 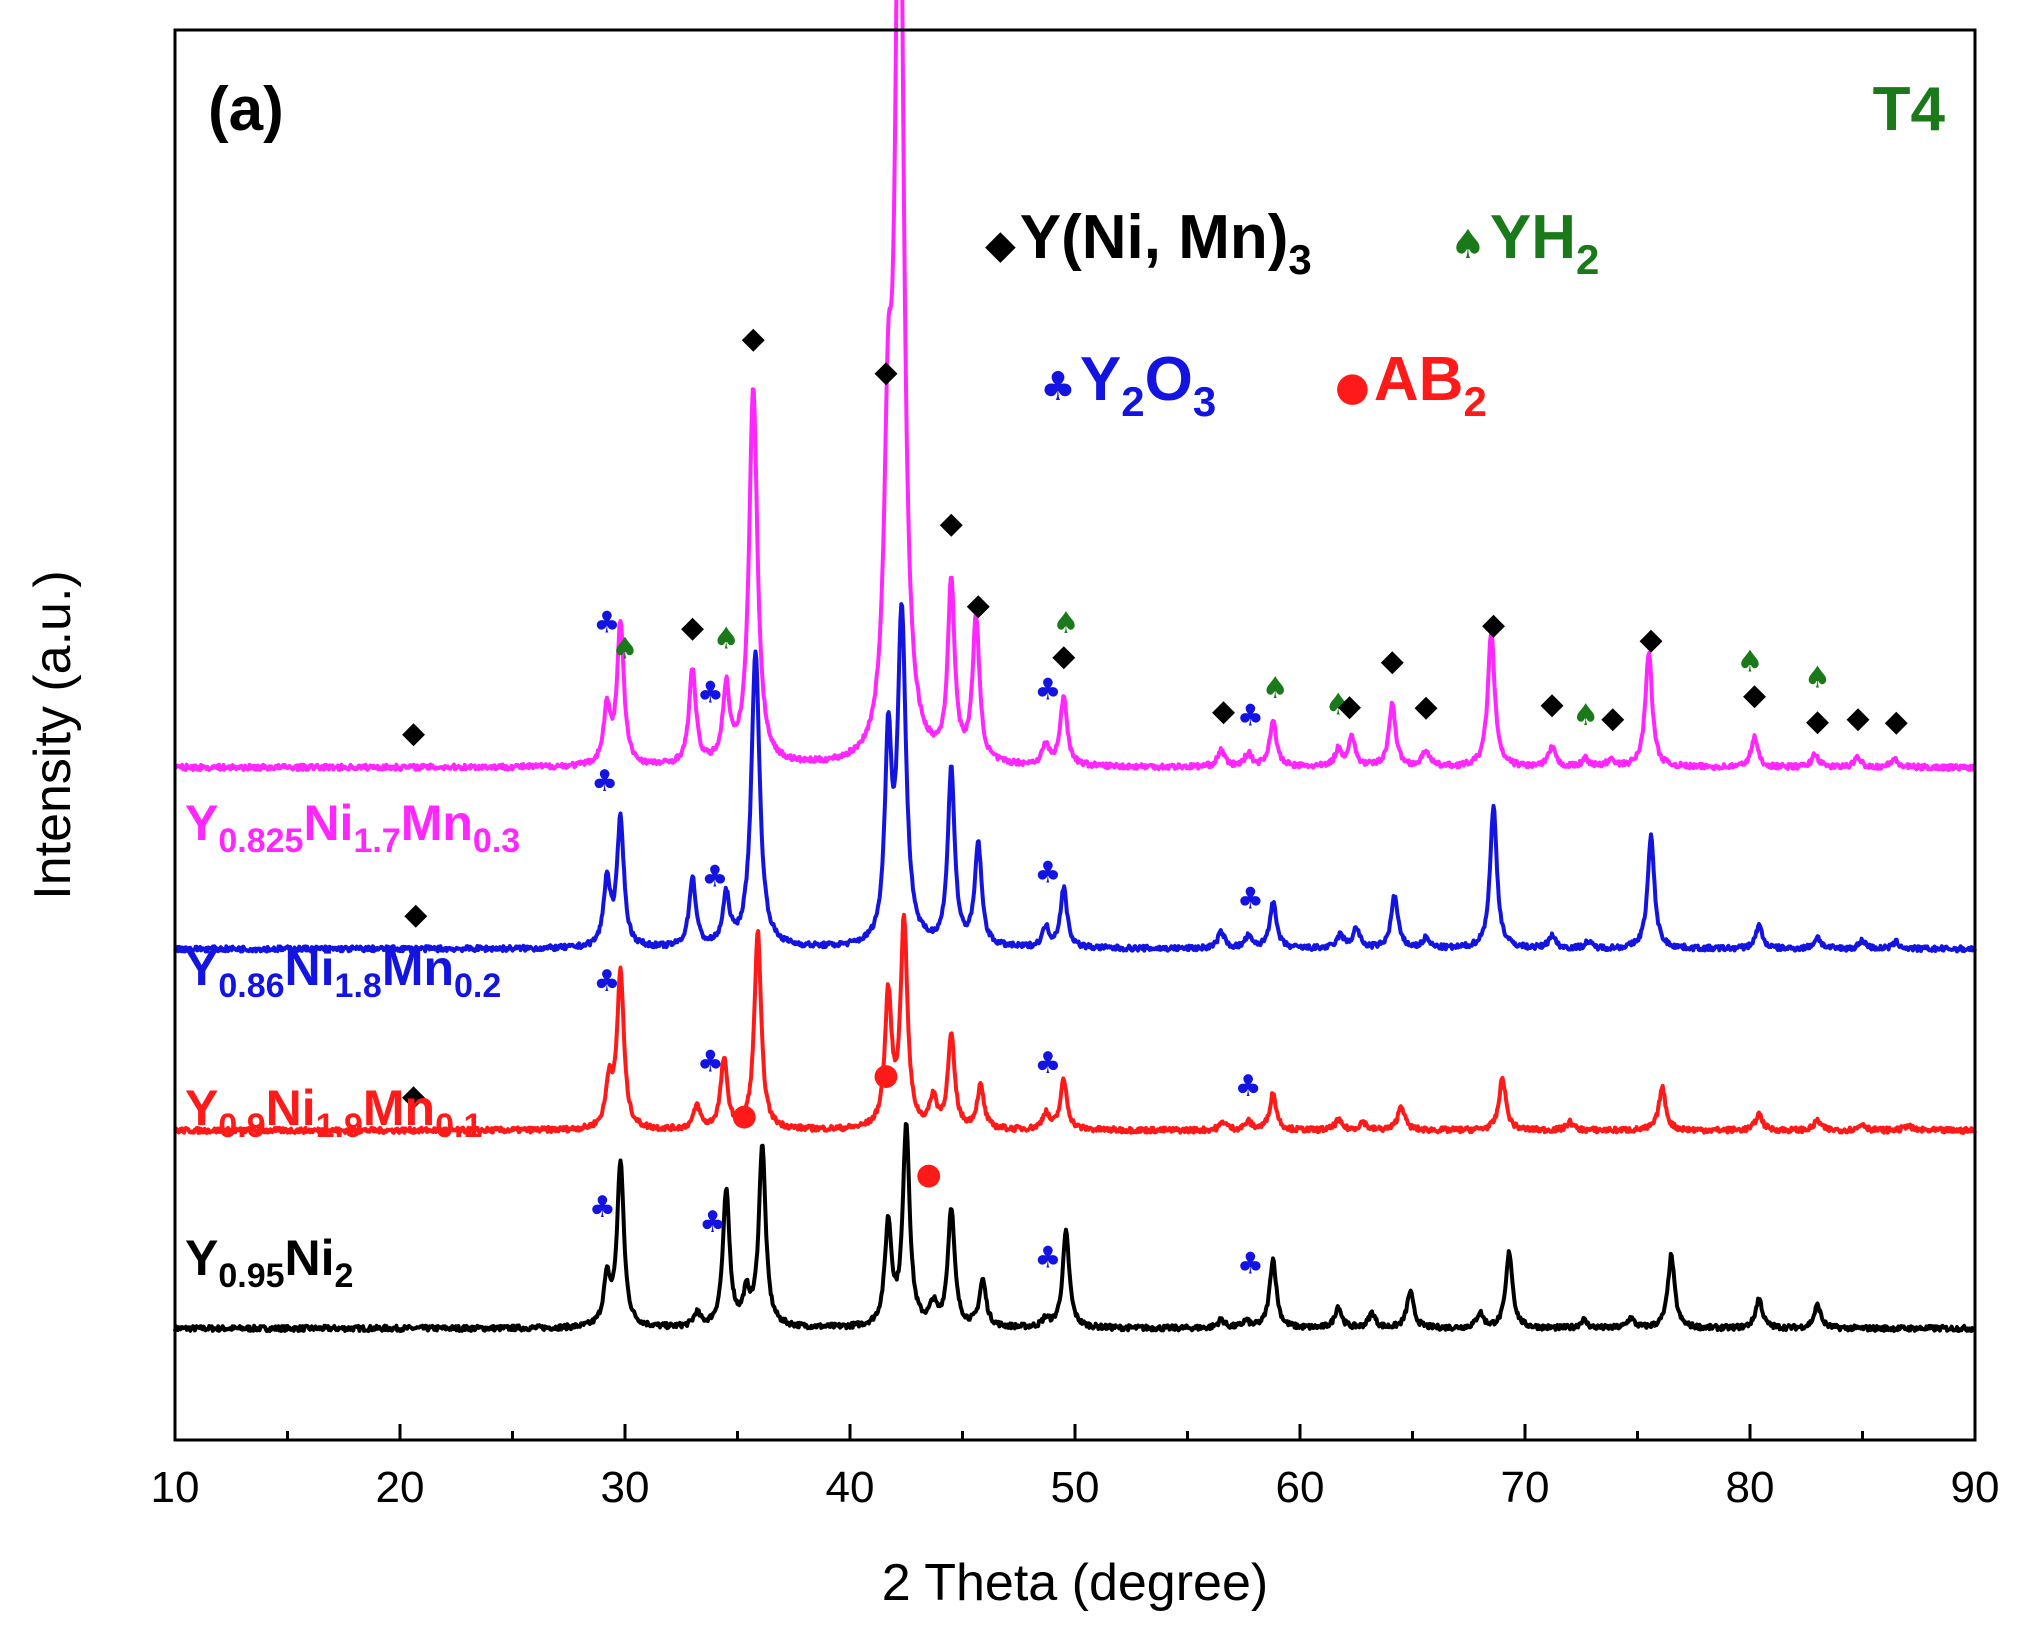 I want to click on series-label-subscript: 0.95, so click(x=251, y=1276).